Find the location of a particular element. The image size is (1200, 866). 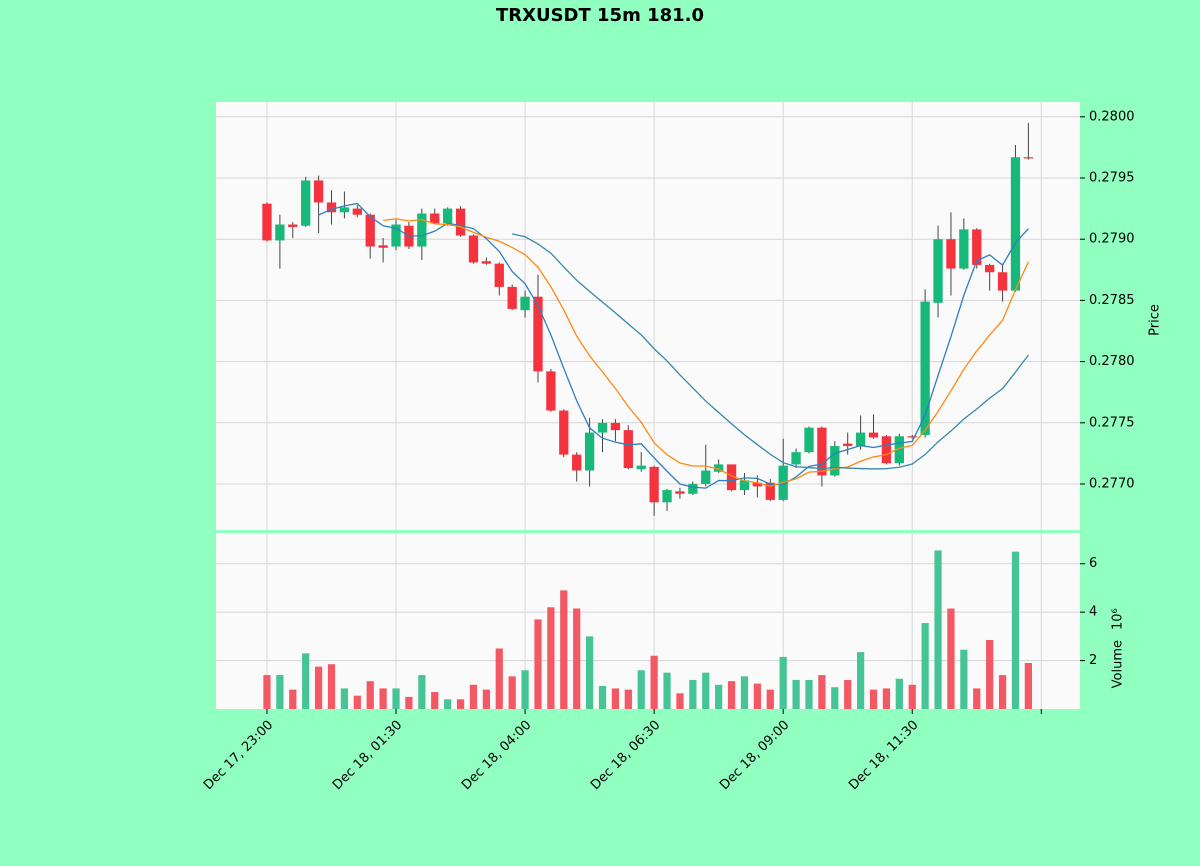

y-tick-label: 0.2785 is located at coordinates (1112, 300).